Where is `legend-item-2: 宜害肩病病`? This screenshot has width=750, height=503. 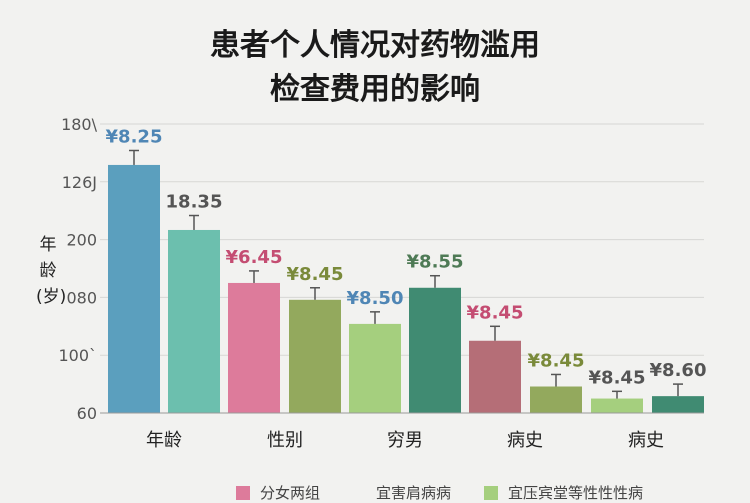 legend-item-2: 宜害肩病病 is located at coordinates (413, 492).